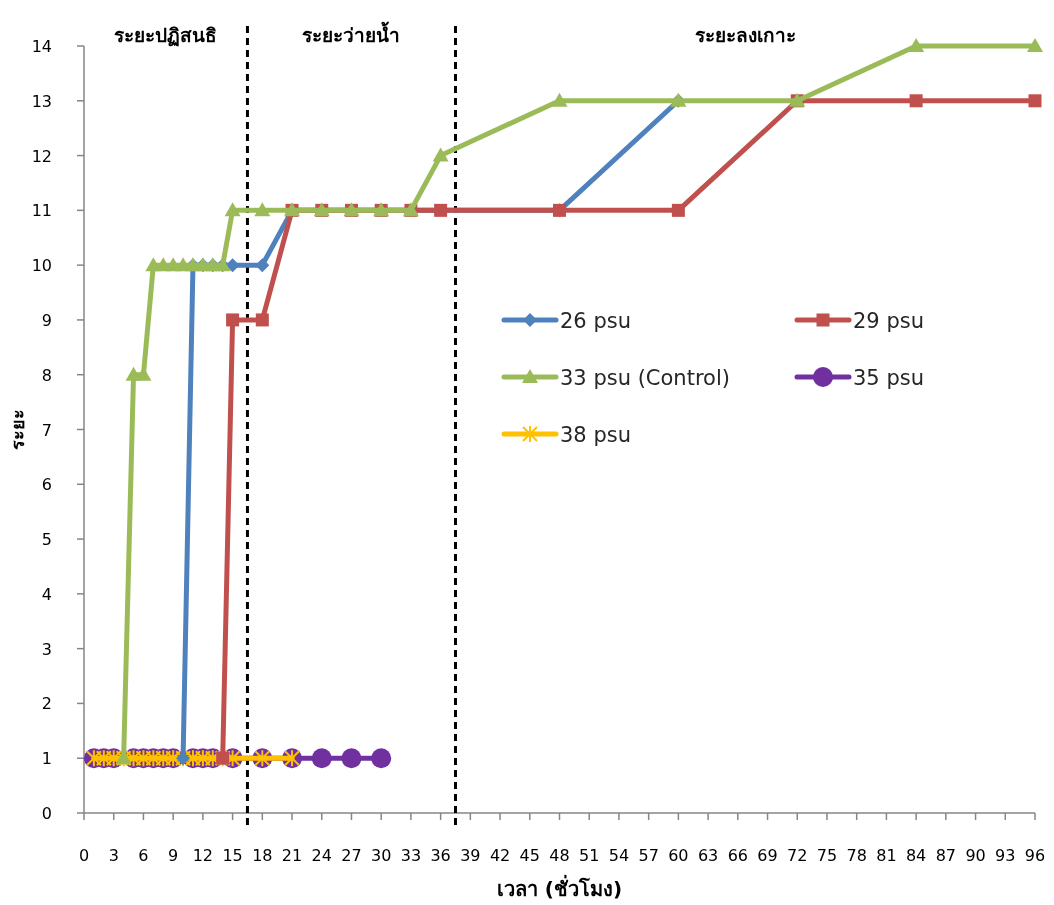 This screenshot has width=1054, height=905. Describe the element at coordinates (797, 855) in the screenshot. I see `x-tick-label: 72` at that location.